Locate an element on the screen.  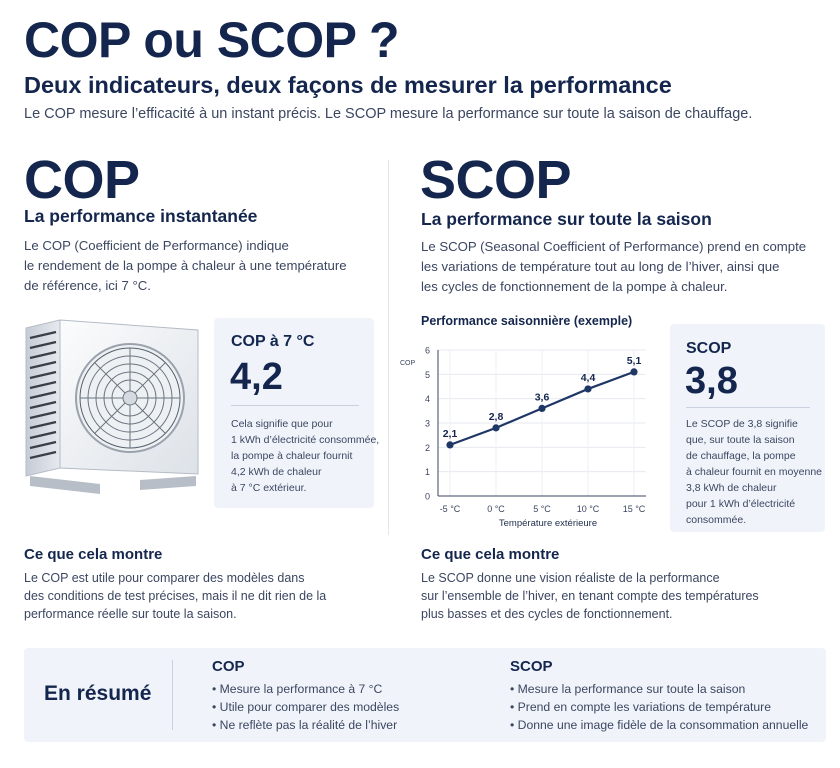
scop-card-text-line: de chauffage, la pompe is located at coordinates (741, 456).